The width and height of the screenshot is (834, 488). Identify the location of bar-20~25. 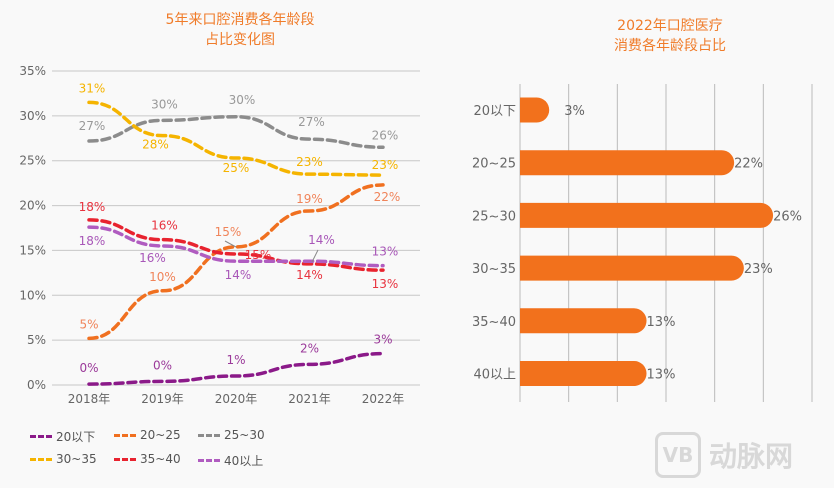
(627, 163).